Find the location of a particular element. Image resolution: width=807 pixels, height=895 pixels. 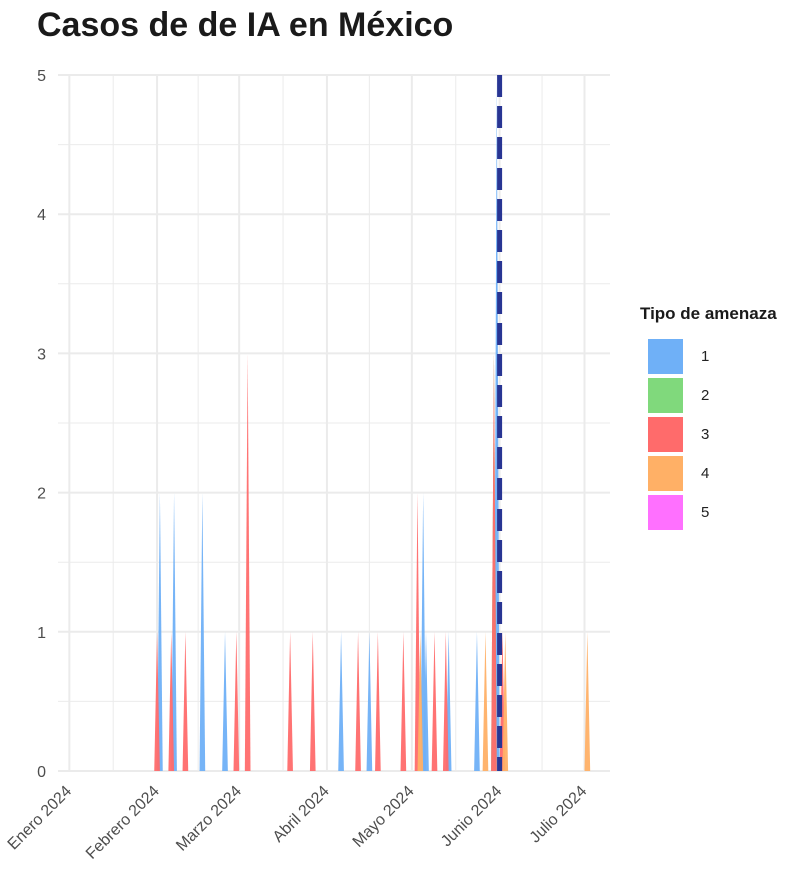

legend-label: 4 is located at coordinates (705, 473).